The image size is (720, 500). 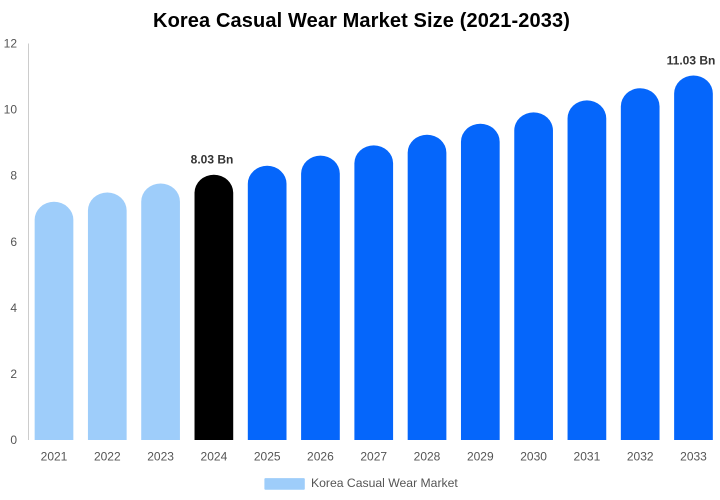 What do you see at coordinates (320, 457) in the screenshot?
I see `svg-text: 2026` at bounding box center [320, 457].